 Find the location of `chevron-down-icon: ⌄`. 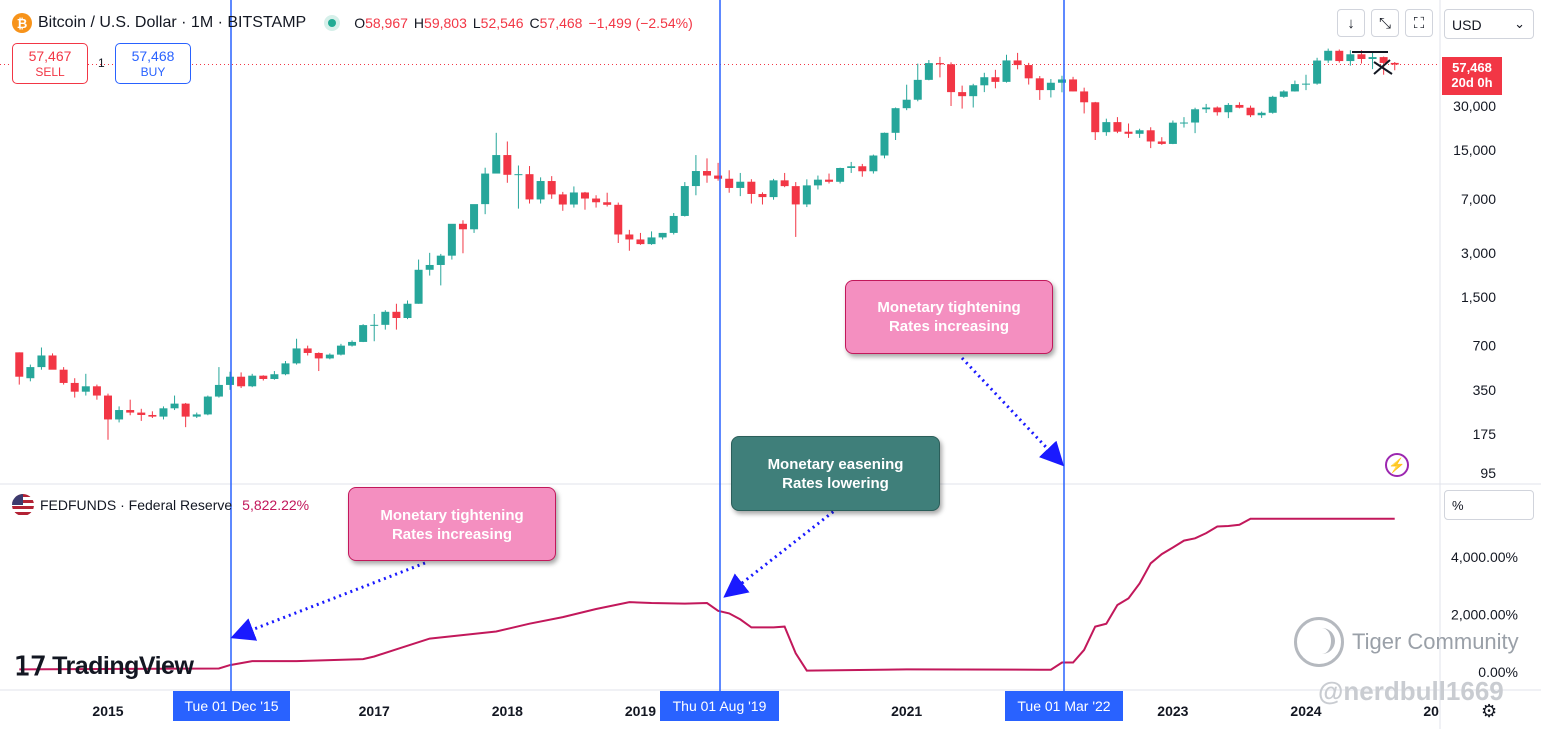

chevron-down-icon: ⌄ is located at coordinates (1519, 23).